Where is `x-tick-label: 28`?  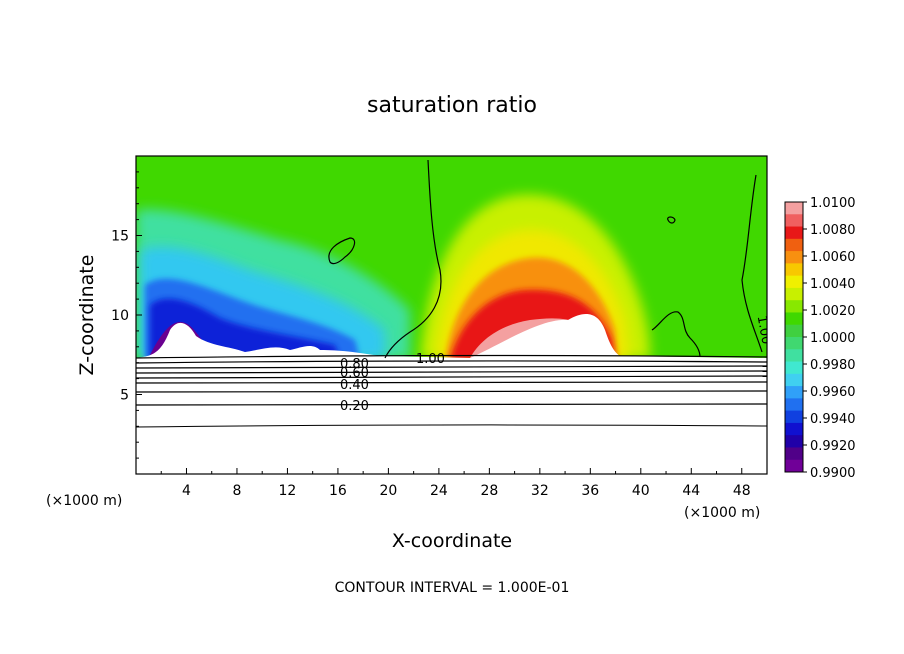 x-tick-label: 28 is located at coordinates (489, 491).